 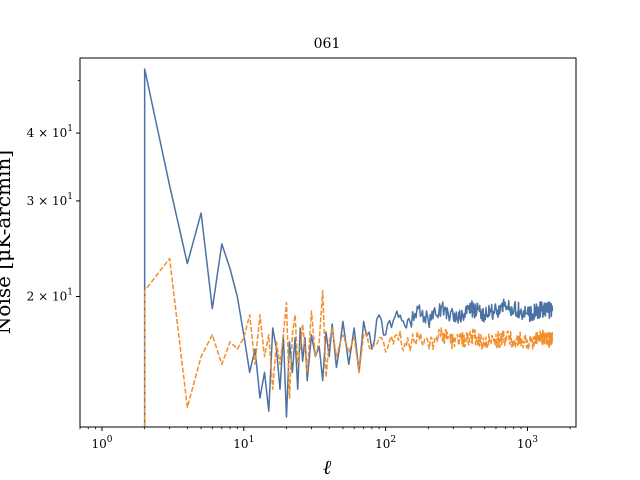 What do you see at coordinates (385, 443) in the screenshot?
I see `x-tick-label: 10²` at bounding box center [385, 443].